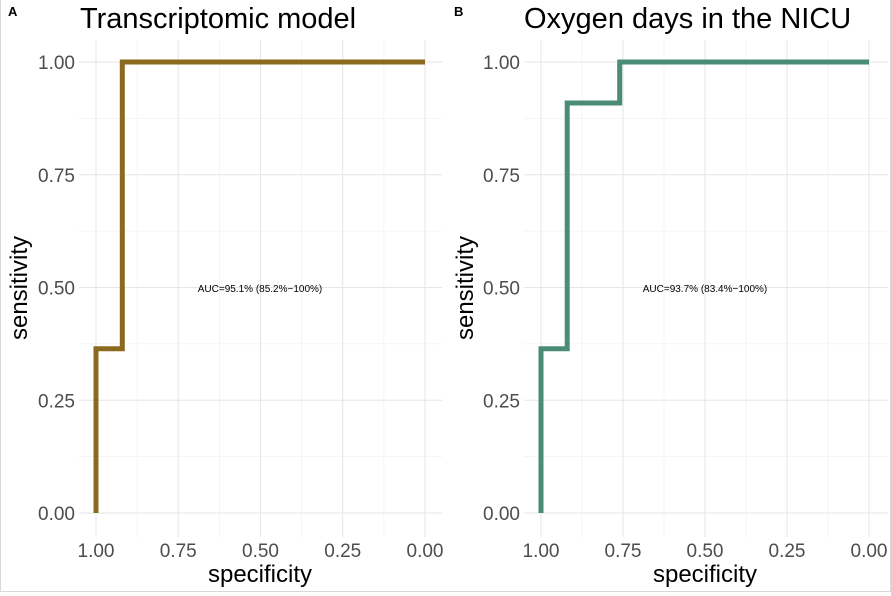 The image size is (891, 596). I want to click on panel-b-x-axis-title: specificity, so click(705, 574).